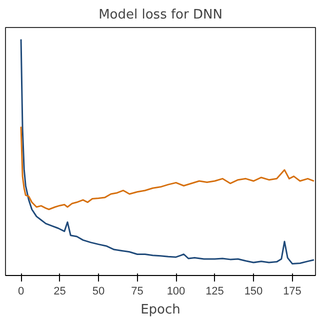  Describe the element at coordinates (137, 292) in the screenshot. I see `x-tick-label: 75` at that location.